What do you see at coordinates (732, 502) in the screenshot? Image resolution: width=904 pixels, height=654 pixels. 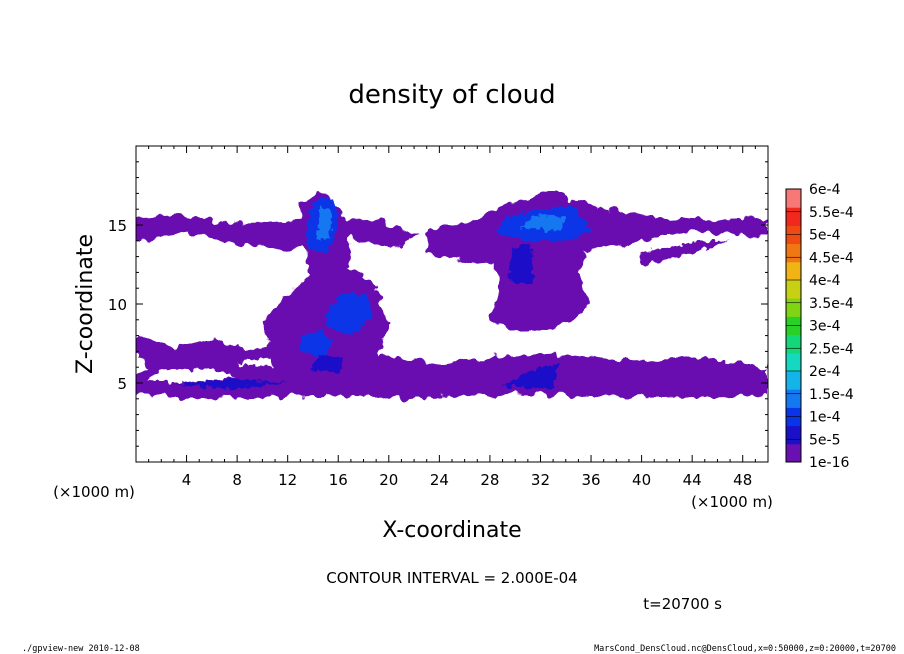 I see `x-unit-right: (×1000 m)` at bounding box center [732, 502].